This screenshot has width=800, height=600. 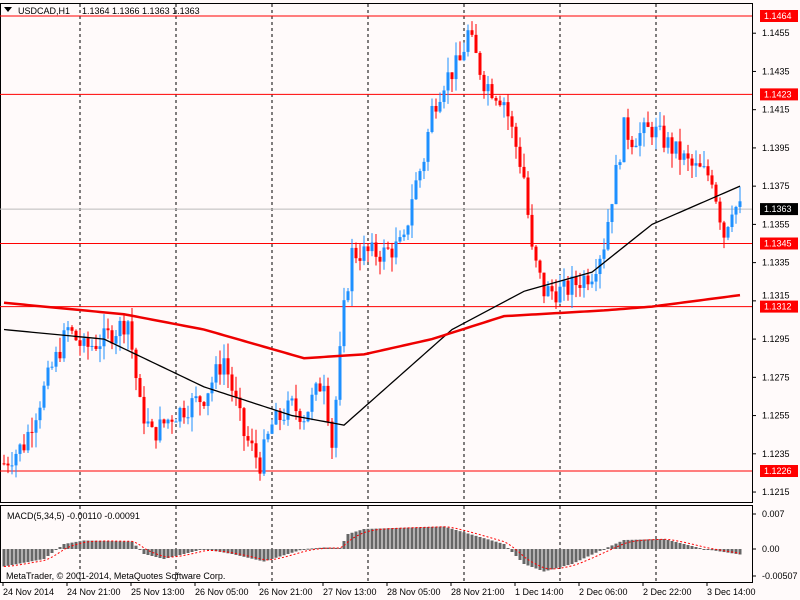 What do you see at coordinates (776, 110) in the screenshot?
I see `price-tick-label: 1.1415` at bounding box center [776, 110].